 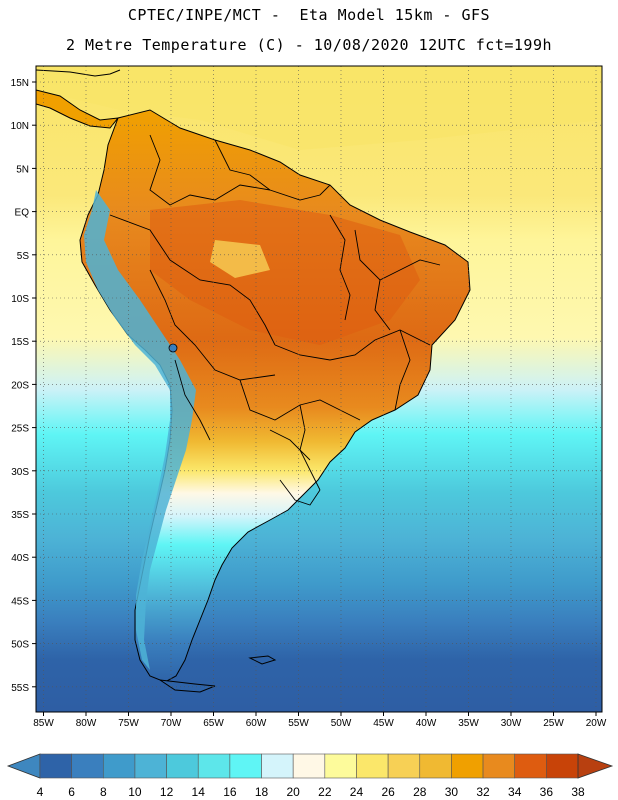 I want to click on lat-label: 45S, so click(x=20, y=601).